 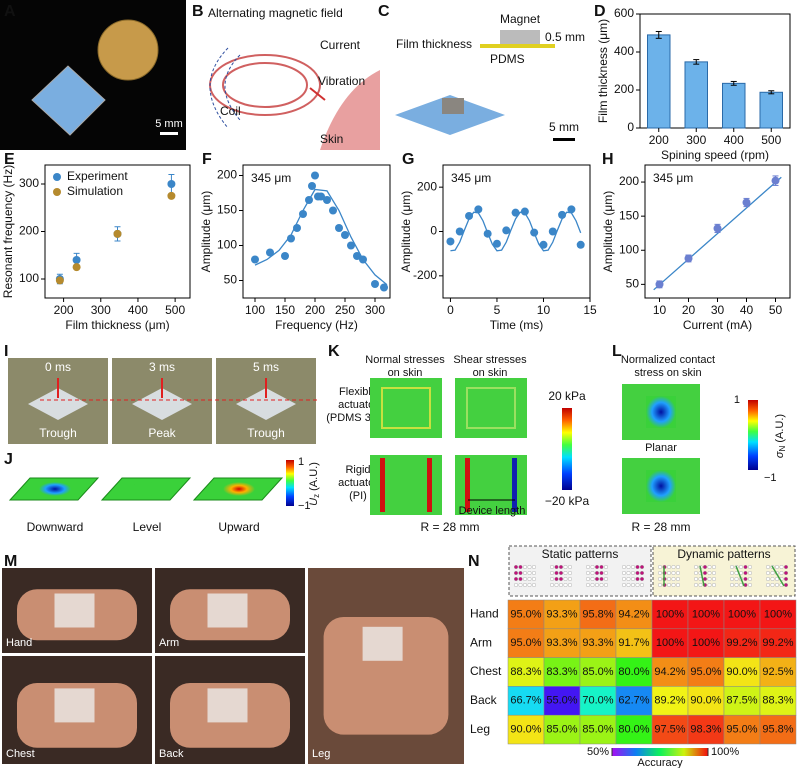 I want to click on x-tick-label: 0, so click(x=450, y=310).